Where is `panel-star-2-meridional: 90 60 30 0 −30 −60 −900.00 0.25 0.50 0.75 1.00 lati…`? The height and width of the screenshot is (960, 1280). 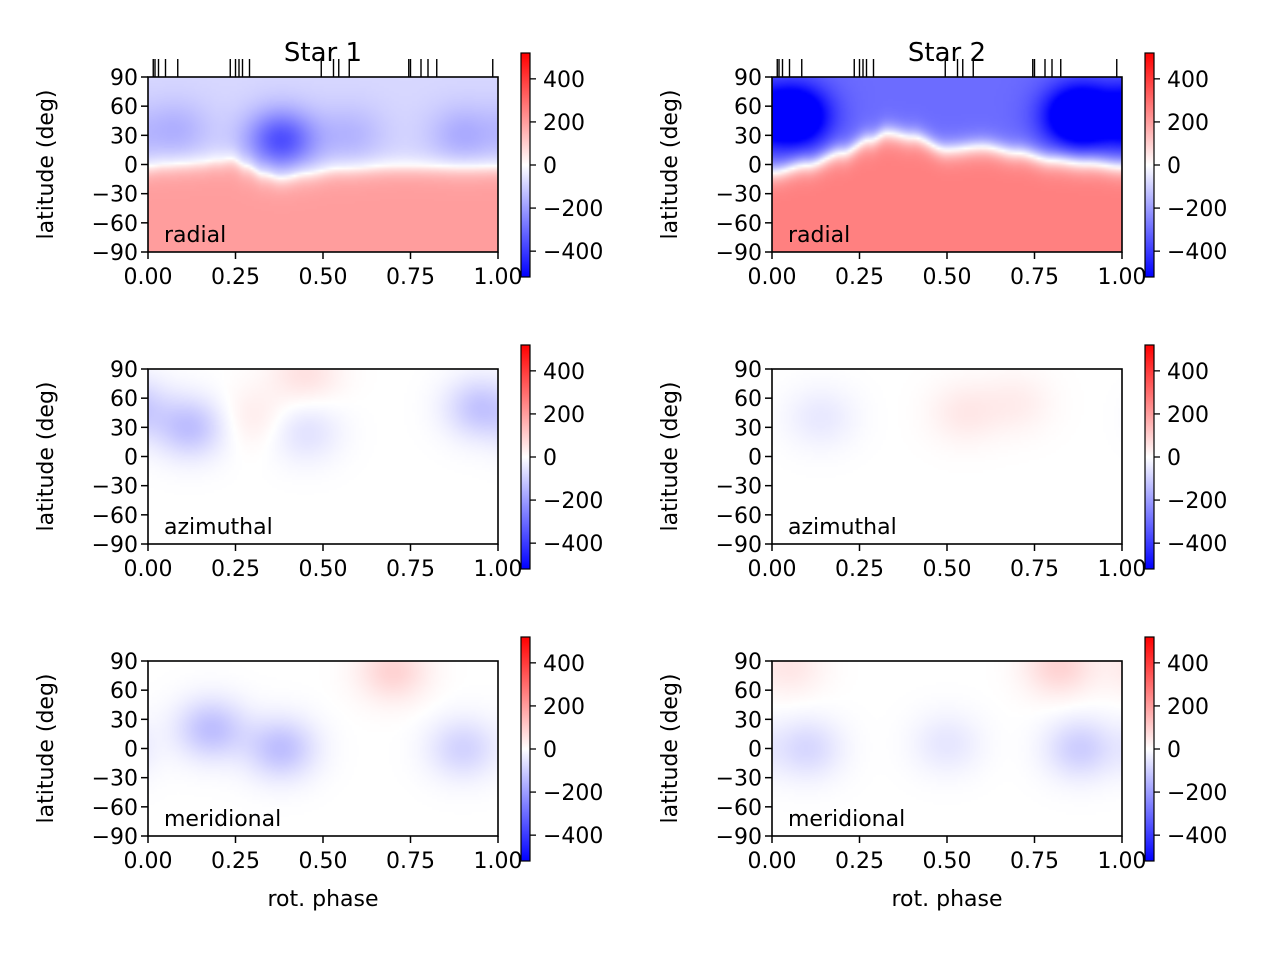 panel-star-2-meridional: 90 60 30 0 −30 −60 −900.00 0.25 0.50 0.75 1.00 lati… is located at coordinates (942, 774).